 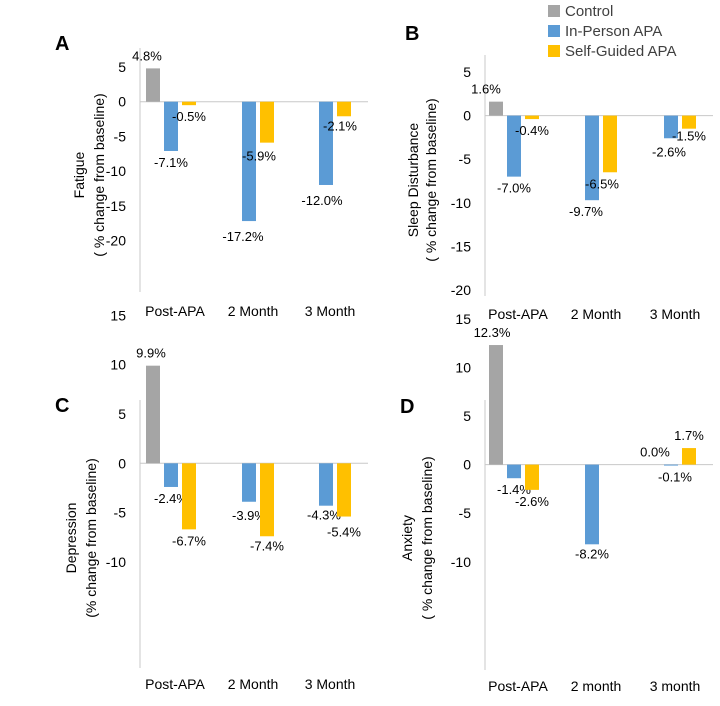 I want to click on legend-label-2: Self-Guided APA, so click(x=620, y=51).